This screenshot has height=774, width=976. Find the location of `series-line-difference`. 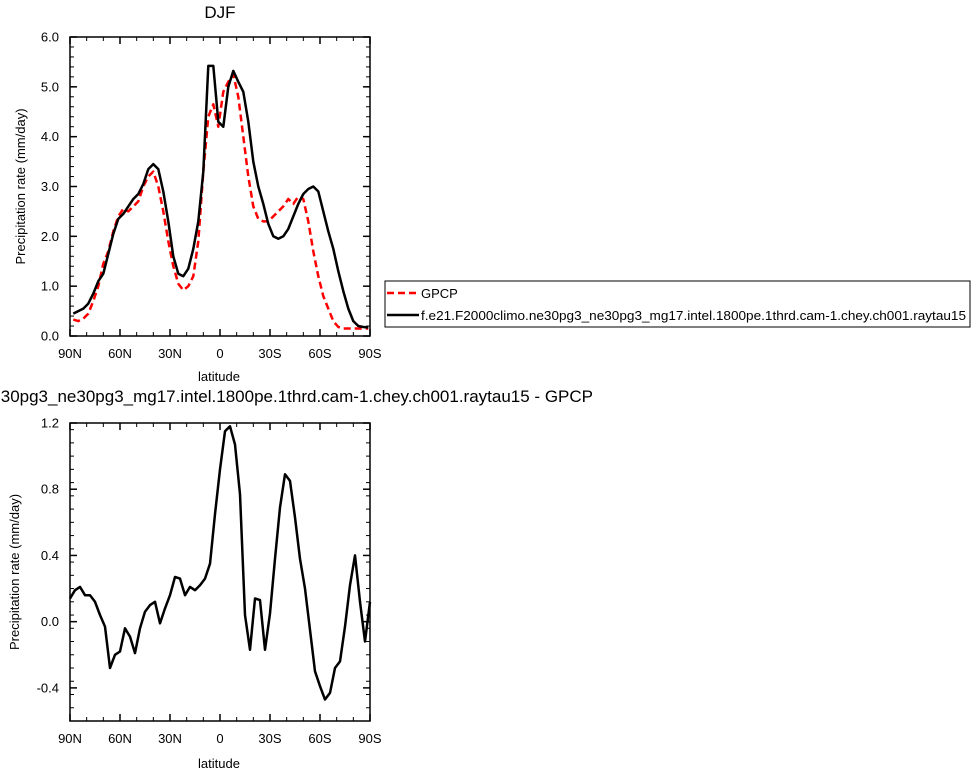

series-line-difference is located at coordinates (220, 563).